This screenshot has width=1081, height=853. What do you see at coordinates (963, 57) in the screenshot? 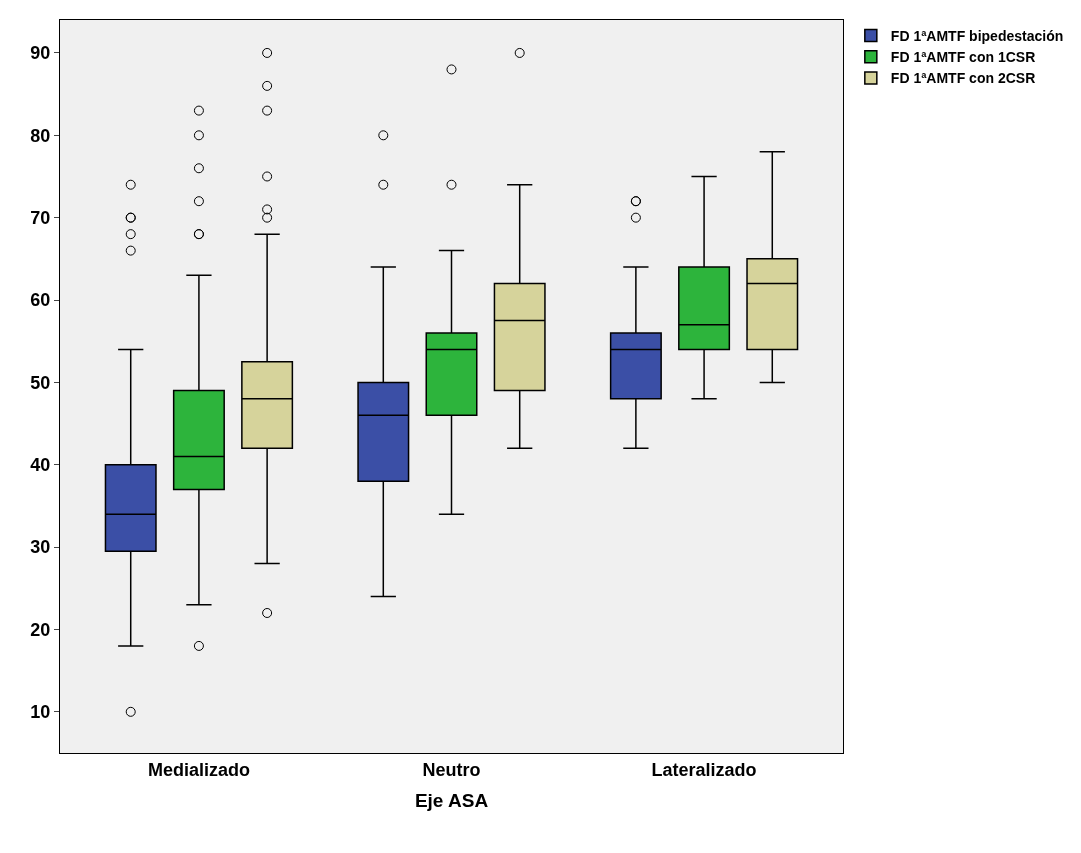
I see `legend-label: FD 1ªAMTF con 1CSR` at bounding box center [963, 57].